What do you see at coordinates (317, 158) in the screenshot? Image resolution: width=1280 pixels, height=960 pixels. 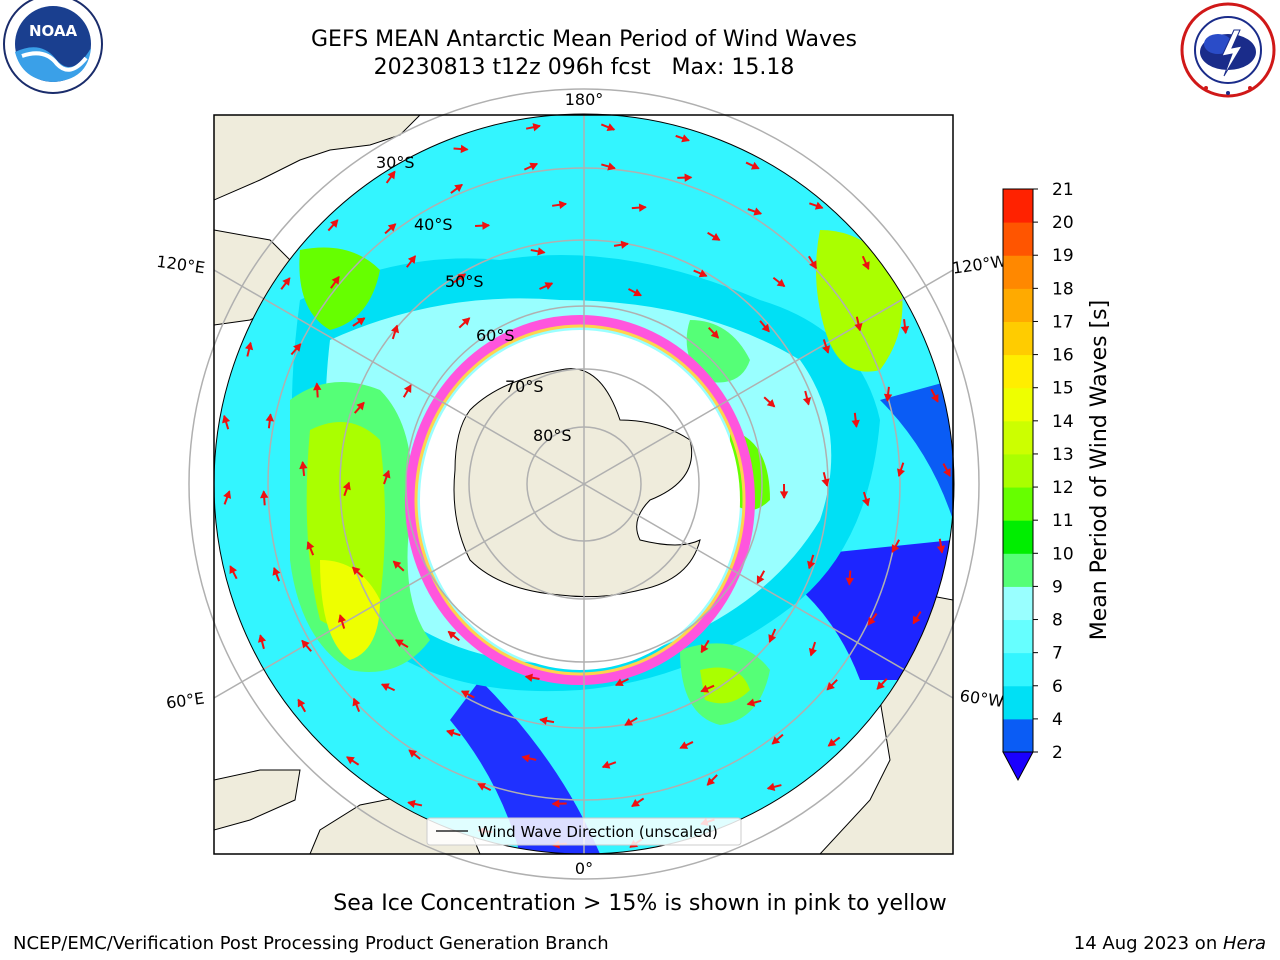 I see `land-australia-north` at bounding box center [317, 158].